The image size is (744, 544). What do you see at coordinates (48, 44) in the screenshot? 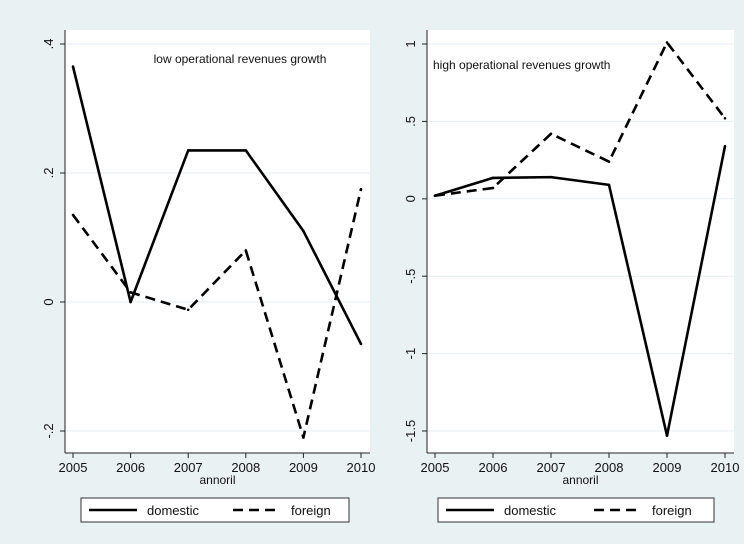
I see `y-tick-label: .4` at bounding box center [48, 44].